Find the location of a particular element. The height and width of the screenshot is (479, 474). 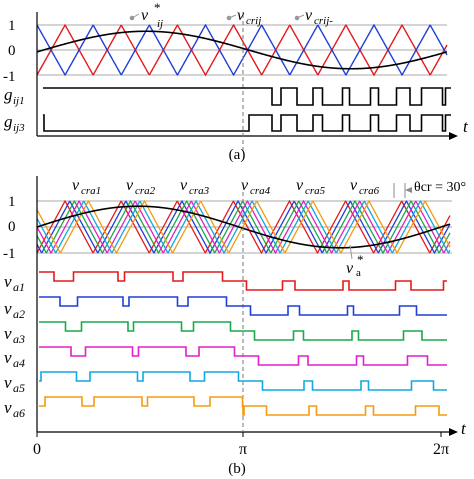

panel-a-ref-leader is located at coordinates (135, 16).